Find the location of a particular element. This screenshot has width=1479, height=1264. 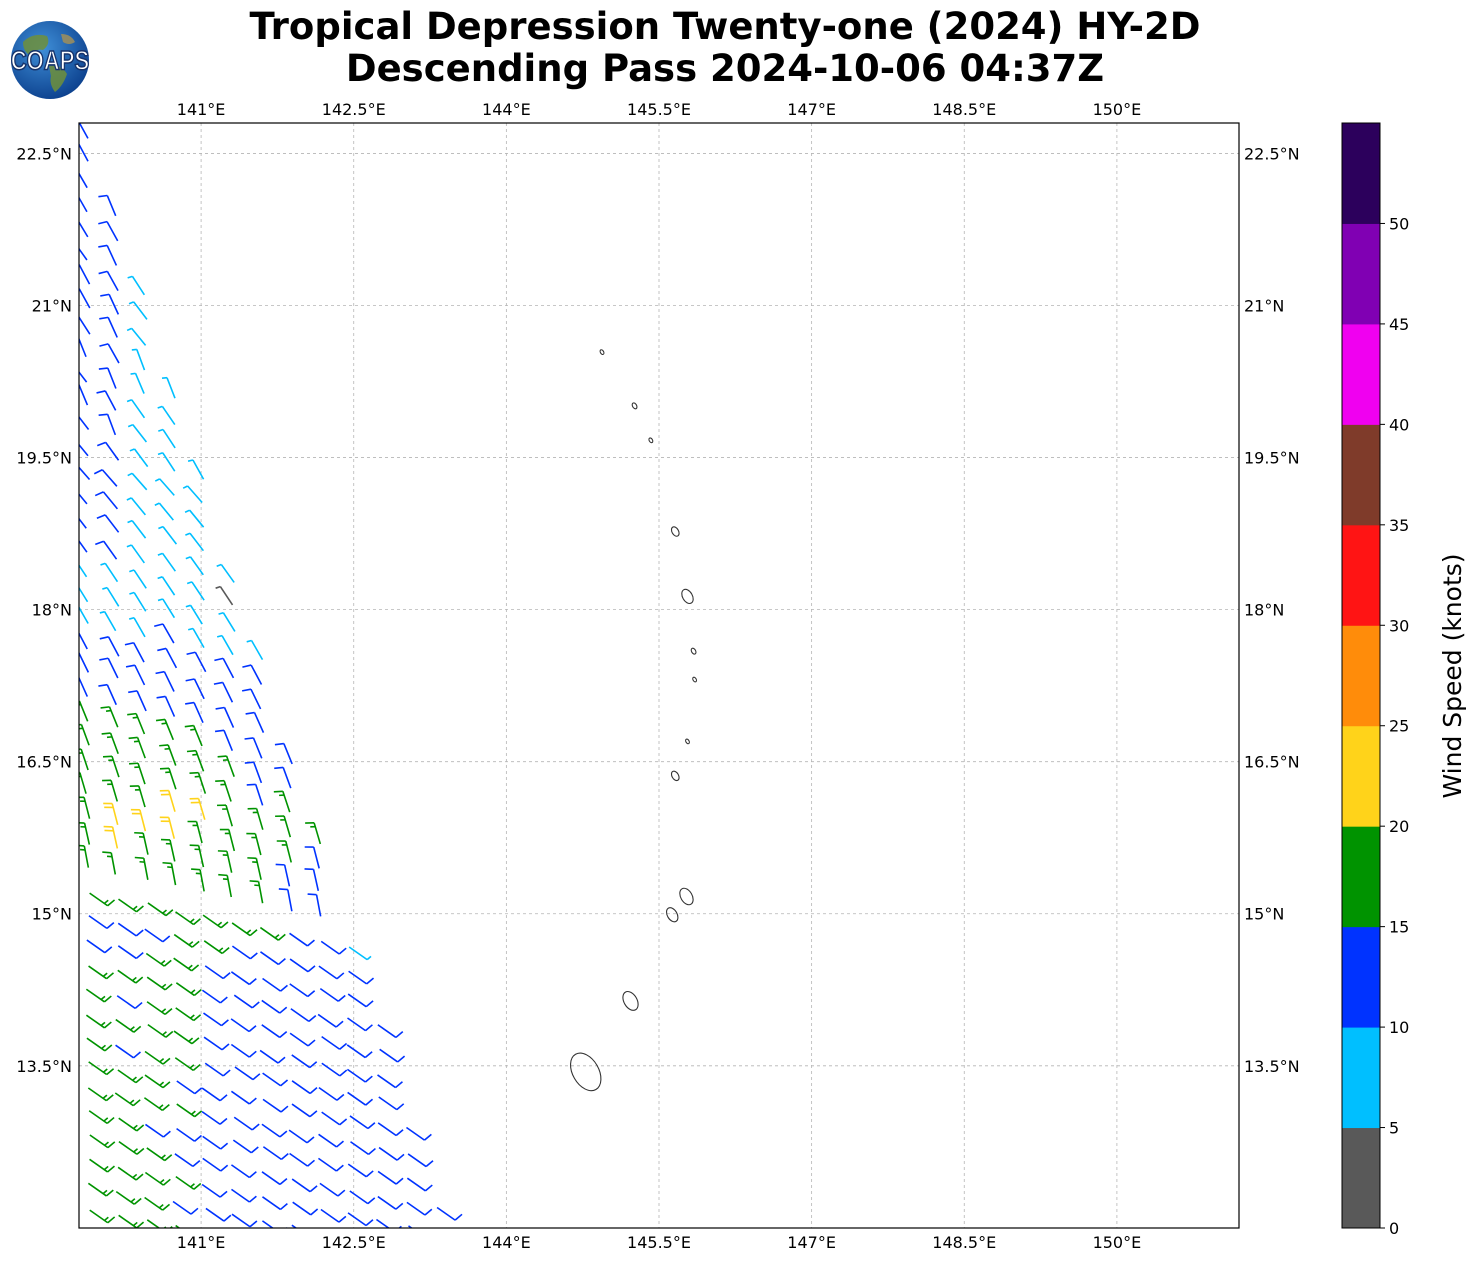

lon-label-top: 144°E is located at coordinates (506, 109).